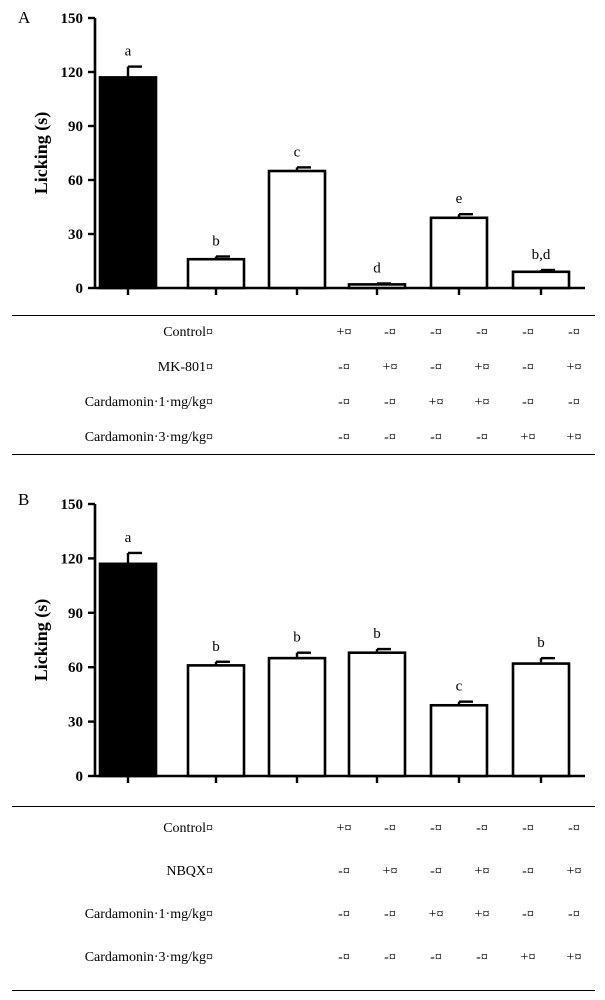 The image size is (605, 1000). What do you see at coordinates (303, 454) in the screenshot?
I see `table-bottom-rule-a` at bounding box center [303, 454].